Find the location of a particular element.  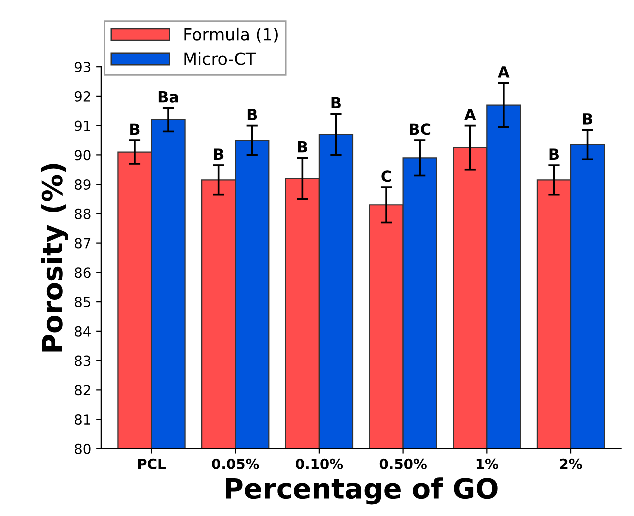

y-axis-title: Porosity (%) is located at coordinates (54, 258).